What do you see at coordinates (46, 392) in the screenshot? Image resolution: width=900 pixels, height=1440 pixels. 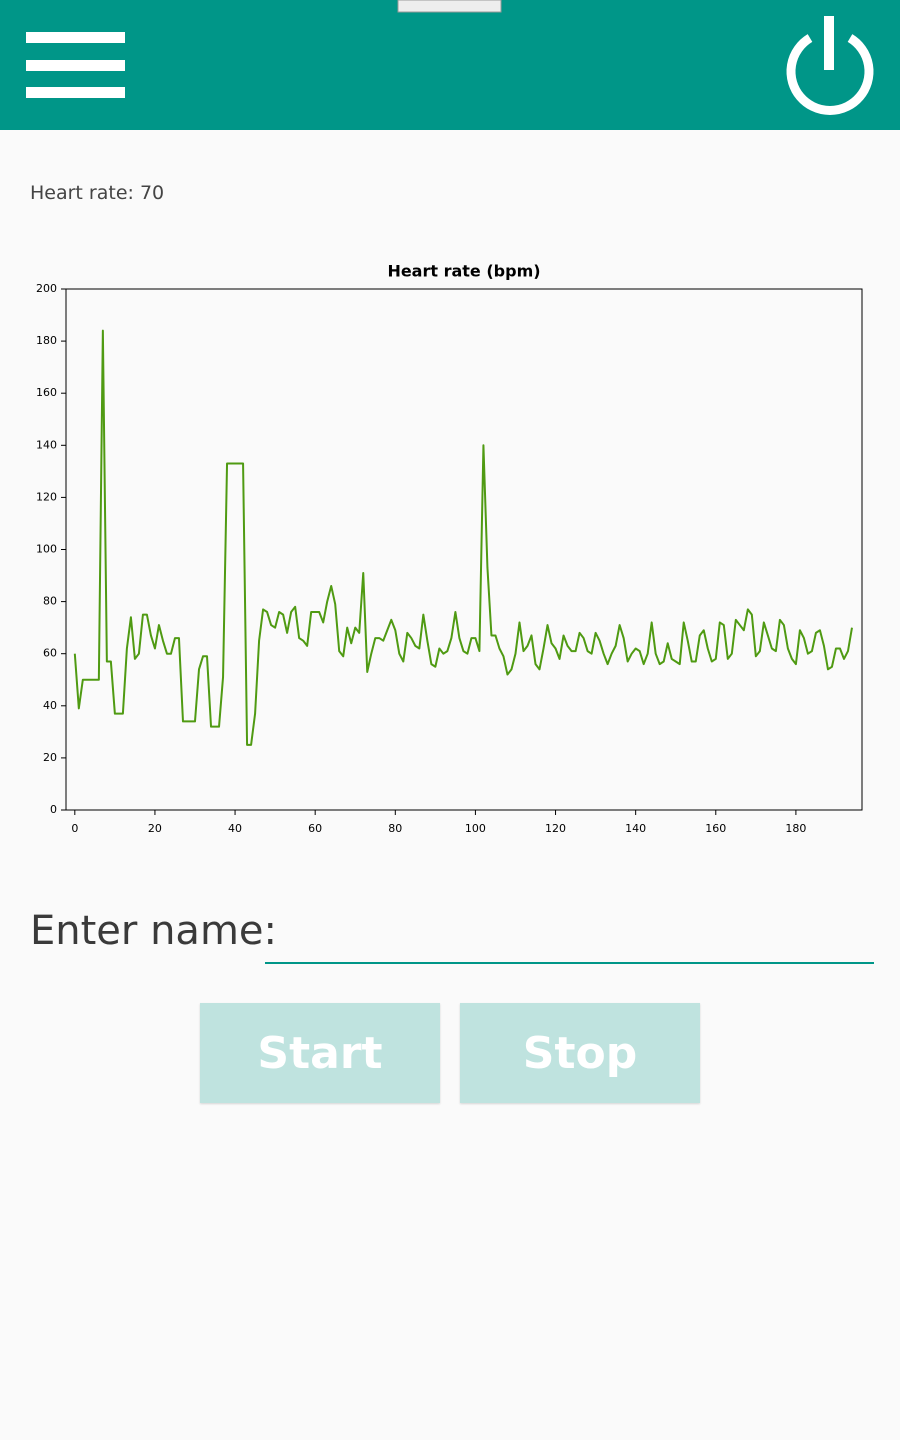 I see `y-tick-label: 160` at bounding box center [46, 392].